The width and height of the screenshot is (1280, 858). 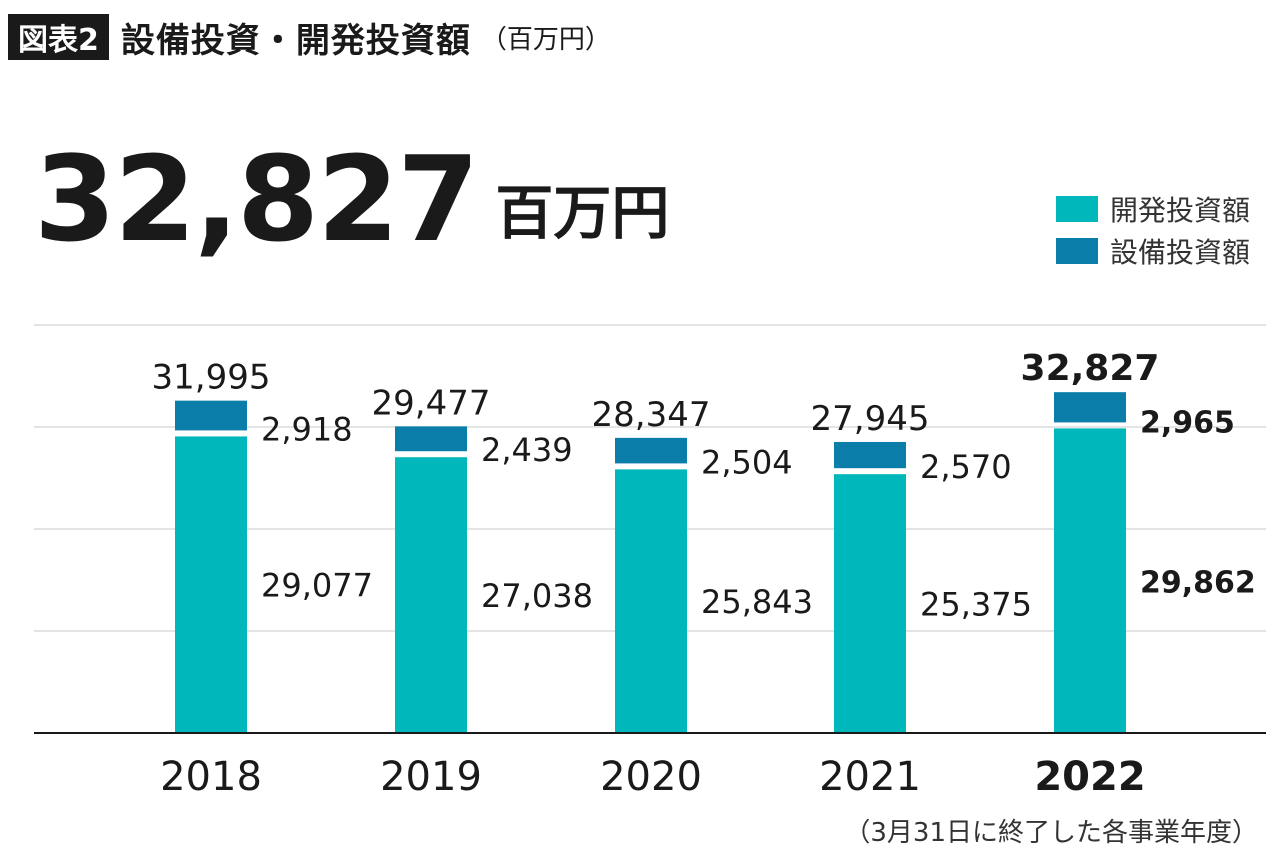 I want to click on highlight-unit: 百万円, so click(x=582, y=213).